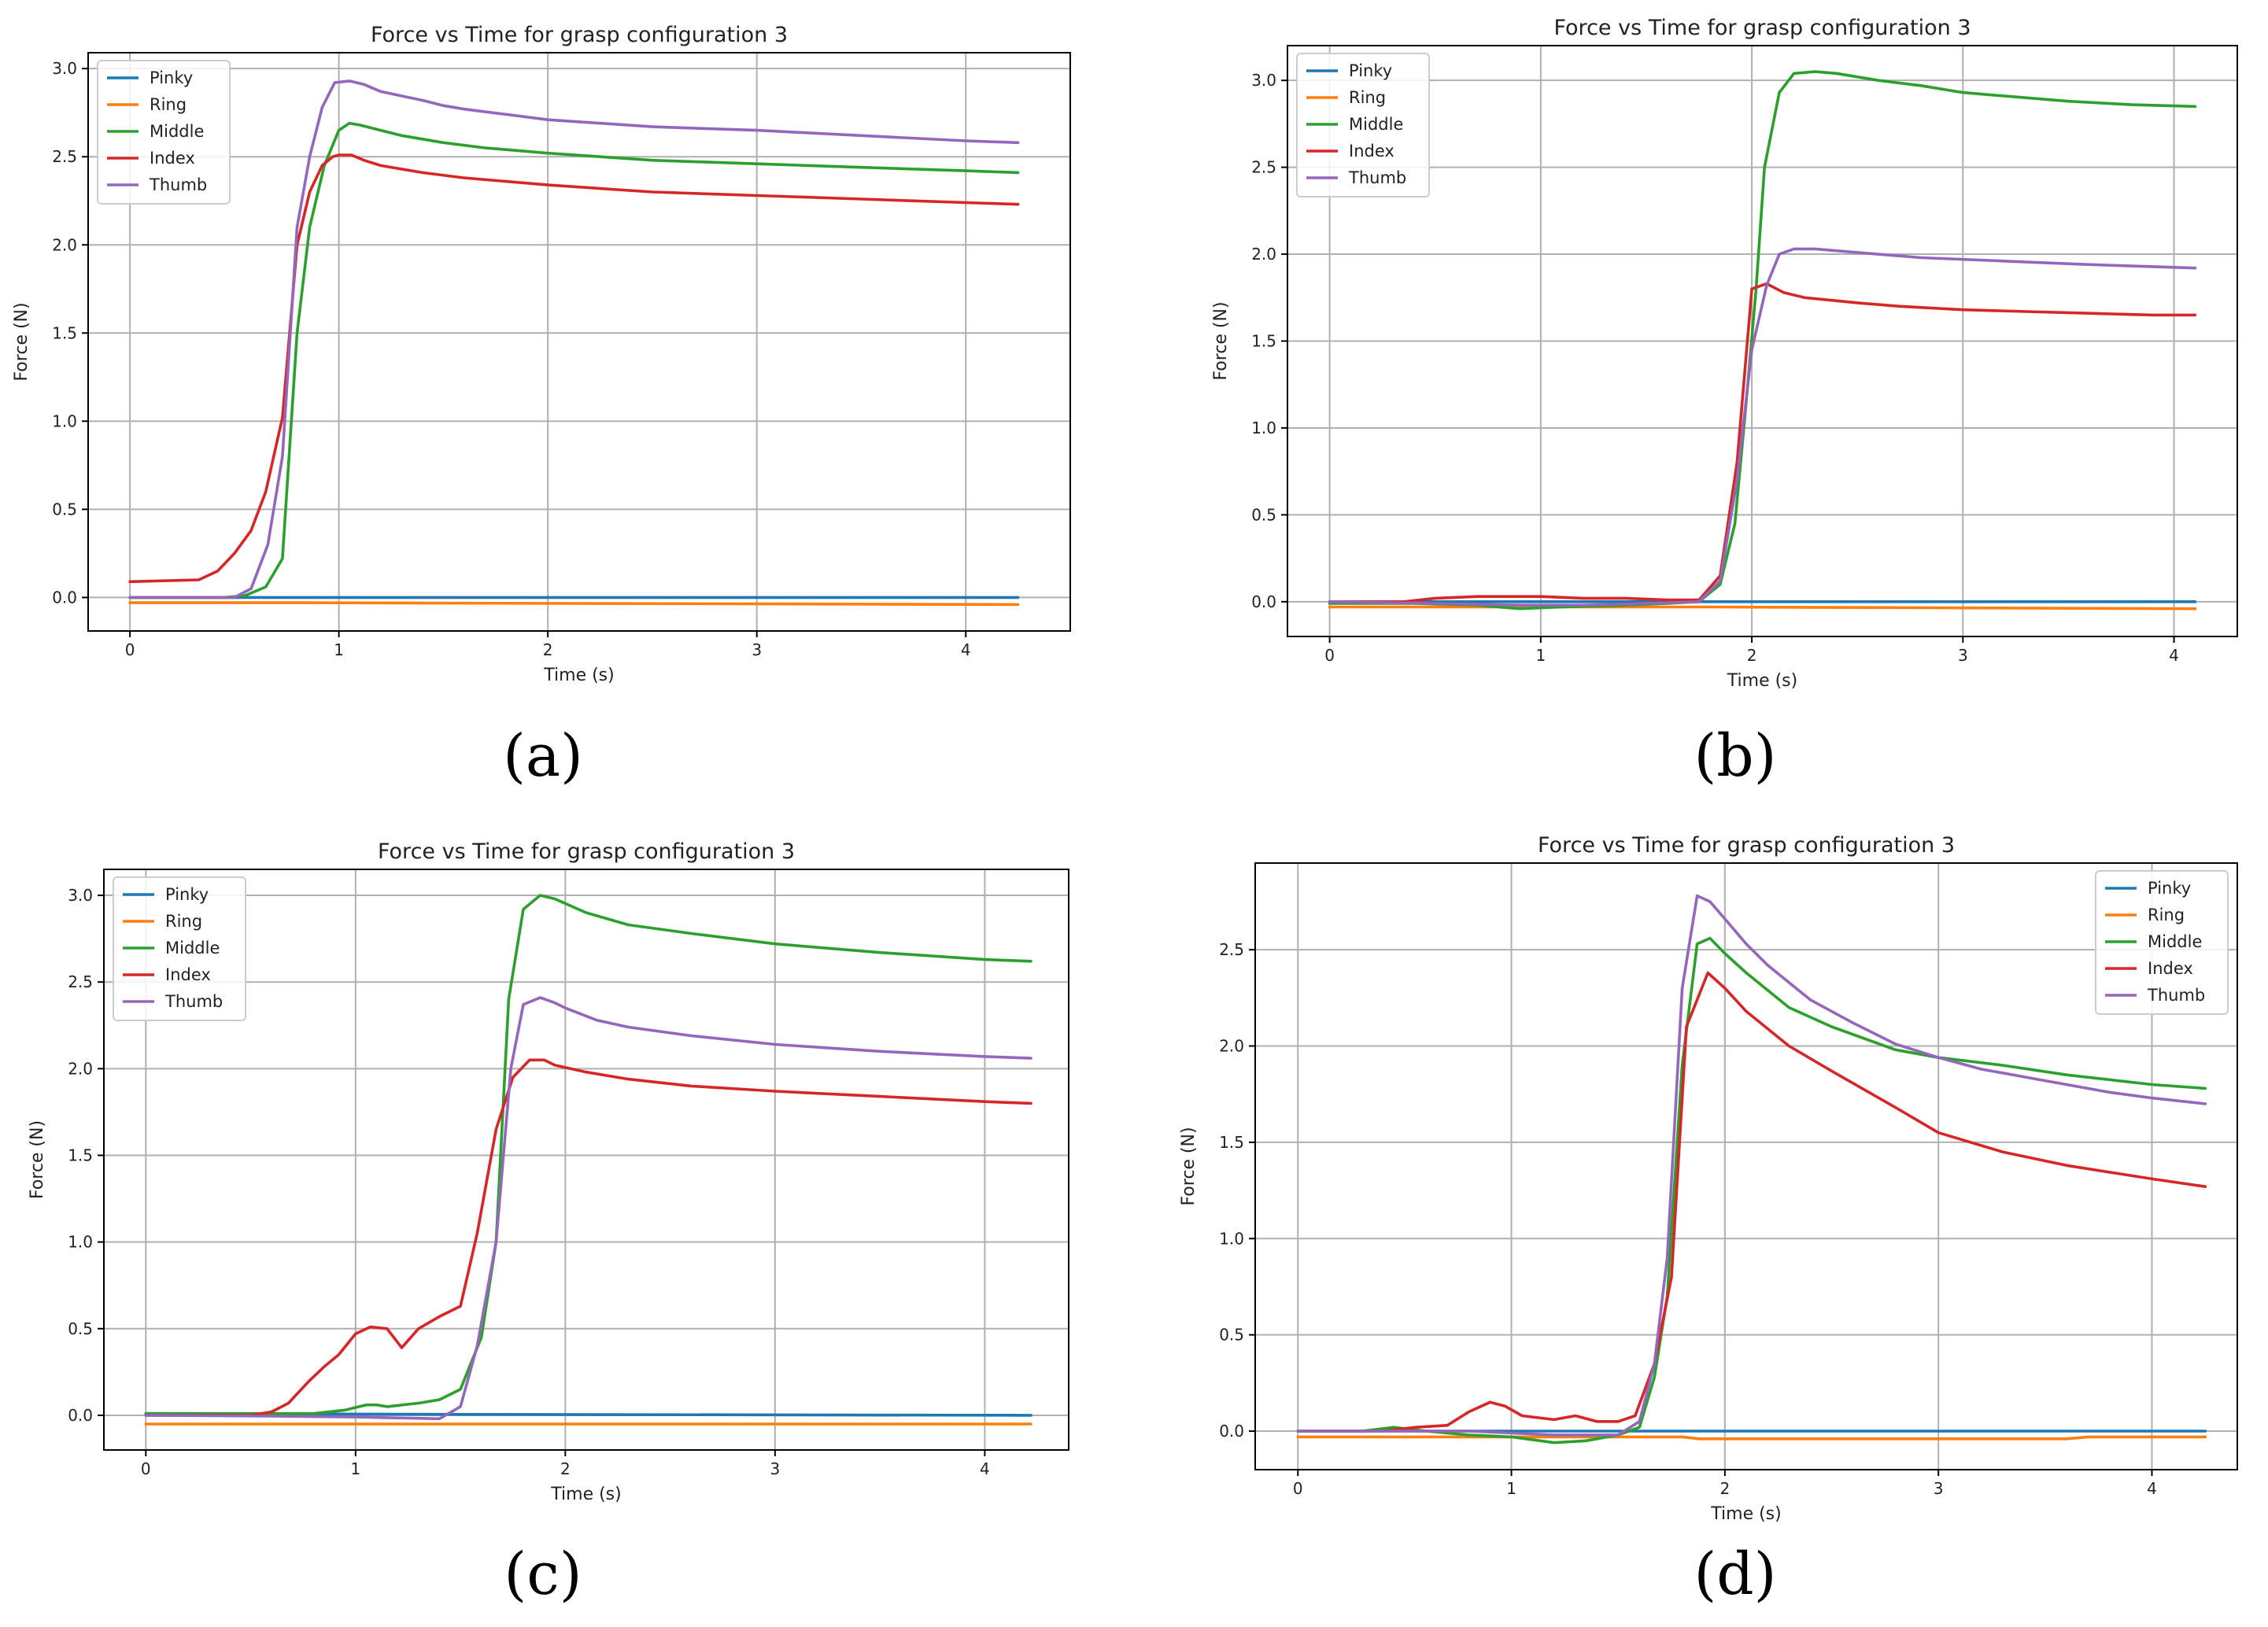 The height and width of the screenshot is (1627, 2268). What do you see at coordinates (543, 1574) in the screenshot?
I see `panel-label-c: (c)` at bounding box center [543, 1574].